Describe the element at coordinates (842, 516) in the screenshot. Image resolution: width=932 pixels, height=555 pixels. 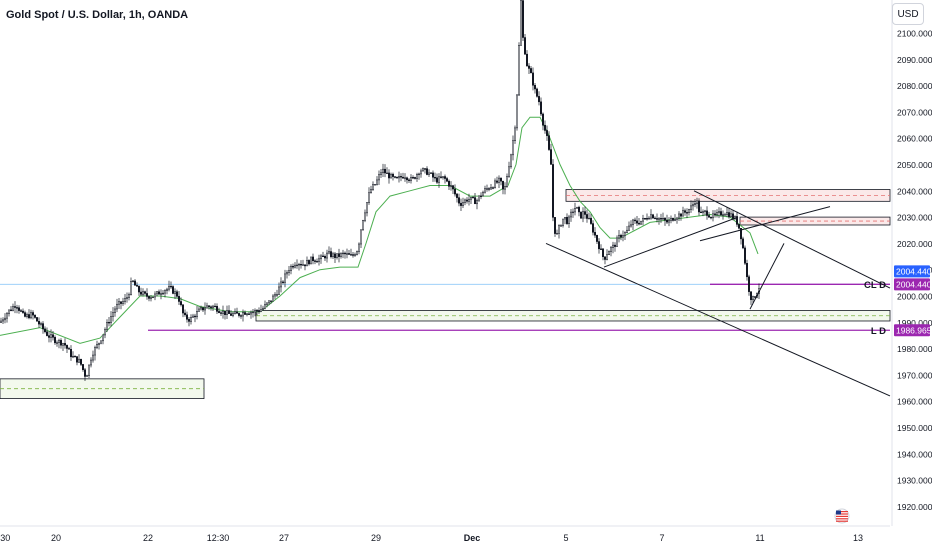
I see `us-flag-icon` at that location.